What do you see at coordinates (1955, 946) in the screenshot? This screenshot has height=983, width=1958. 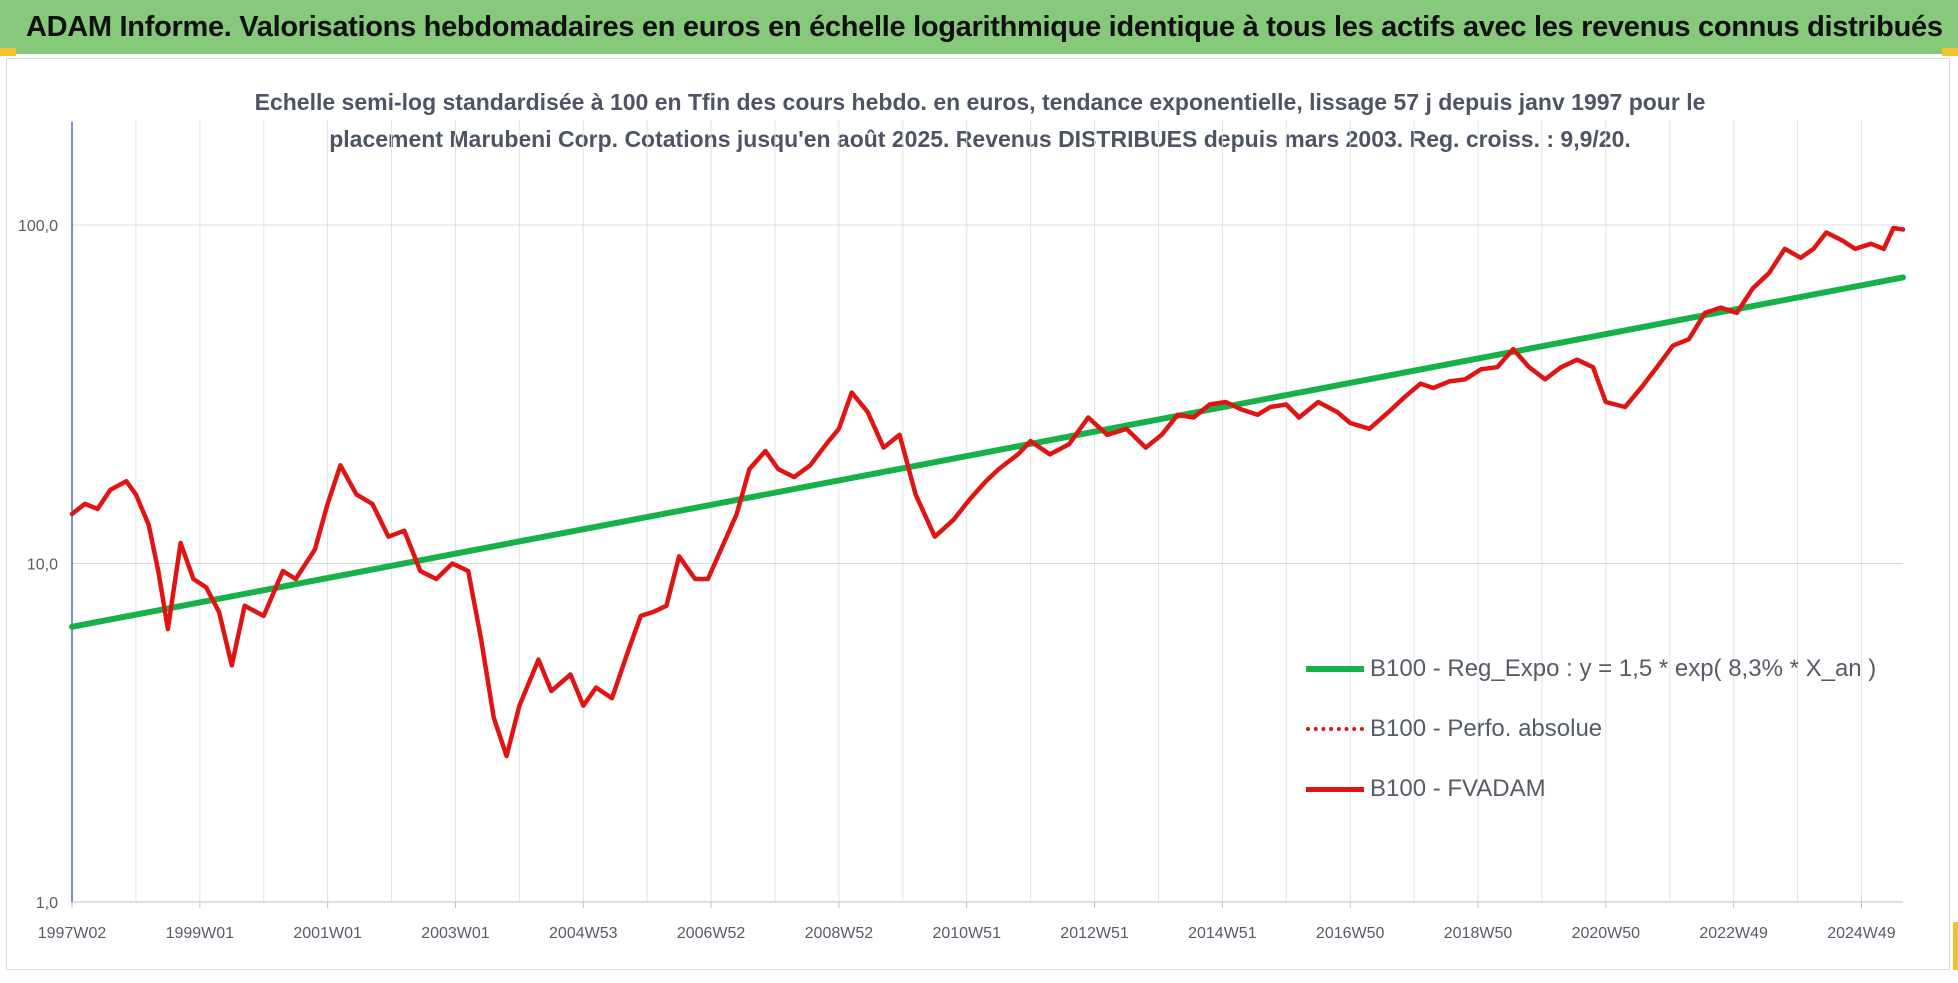 I see `corner-marker-bottom-right` at bounding box center [1955, 946].